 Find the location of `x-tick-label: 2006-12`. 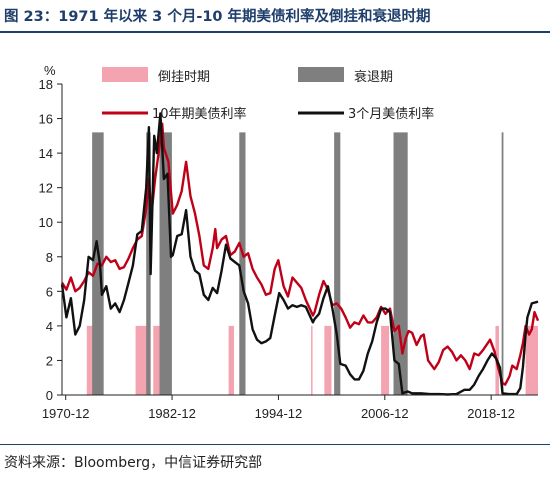

x-tick-label: 2006-12 is located at coordinates (385, 413).